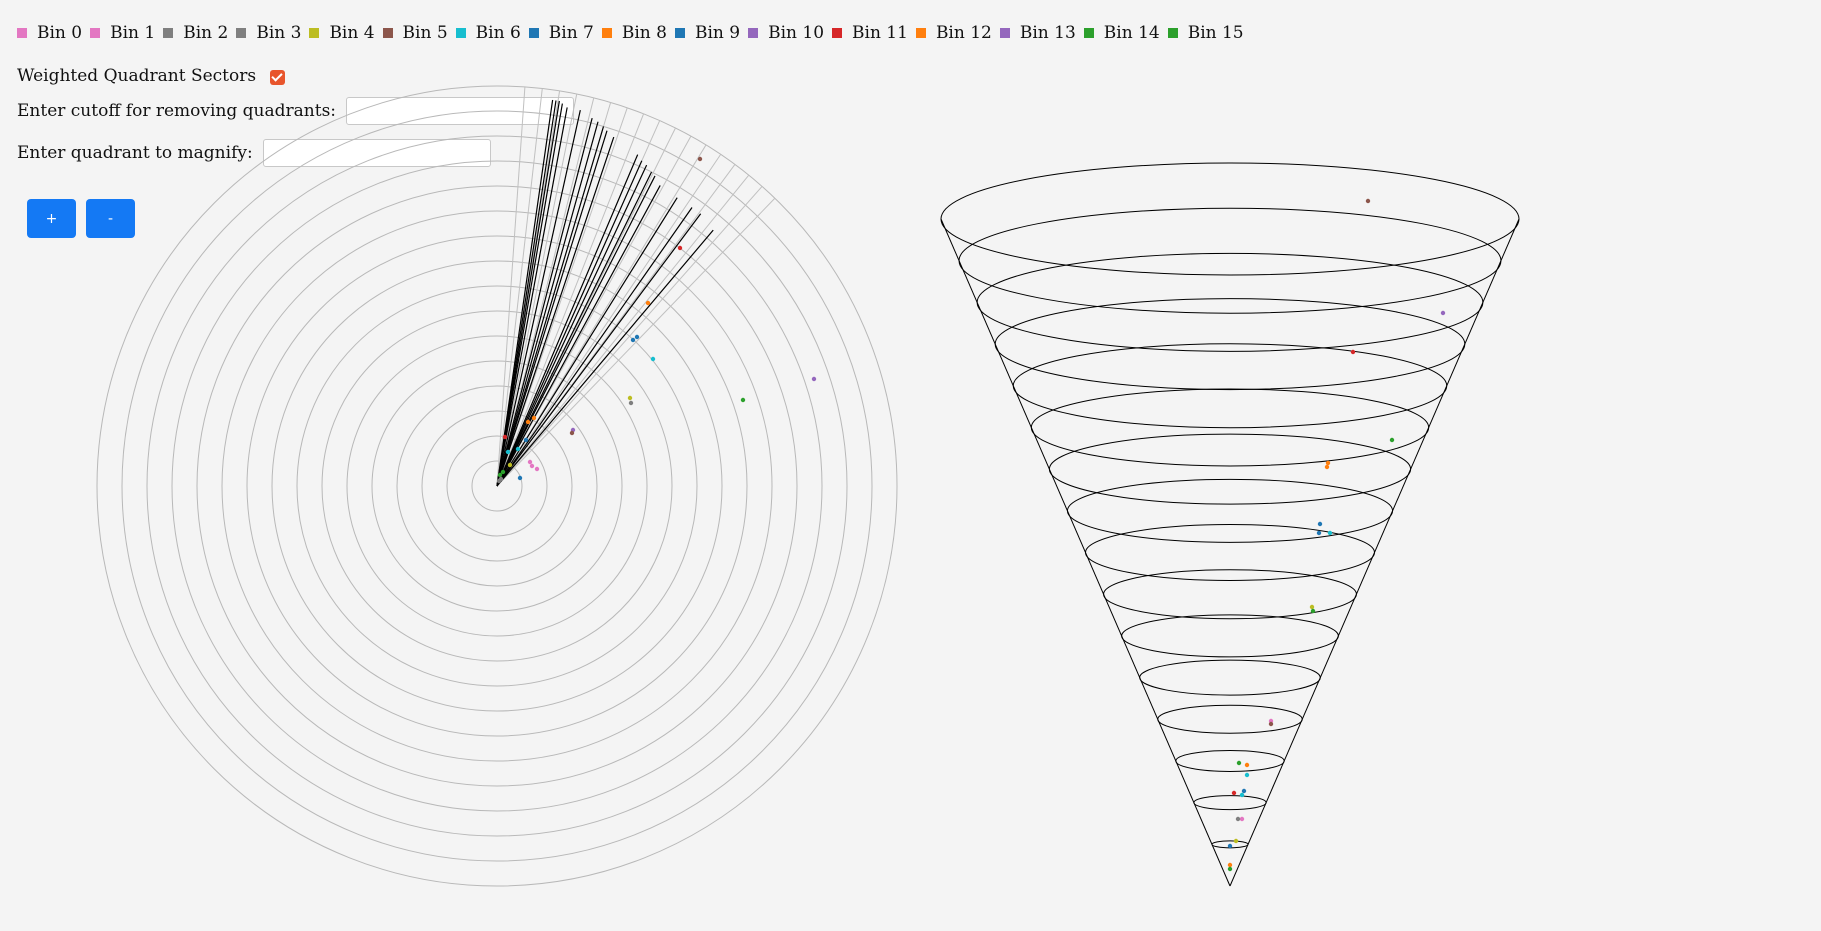  What do you see at coordinates (278, 77) in the screenshot?
I see `weighted-sectors-checkbox` at bounding box center [278, 77].